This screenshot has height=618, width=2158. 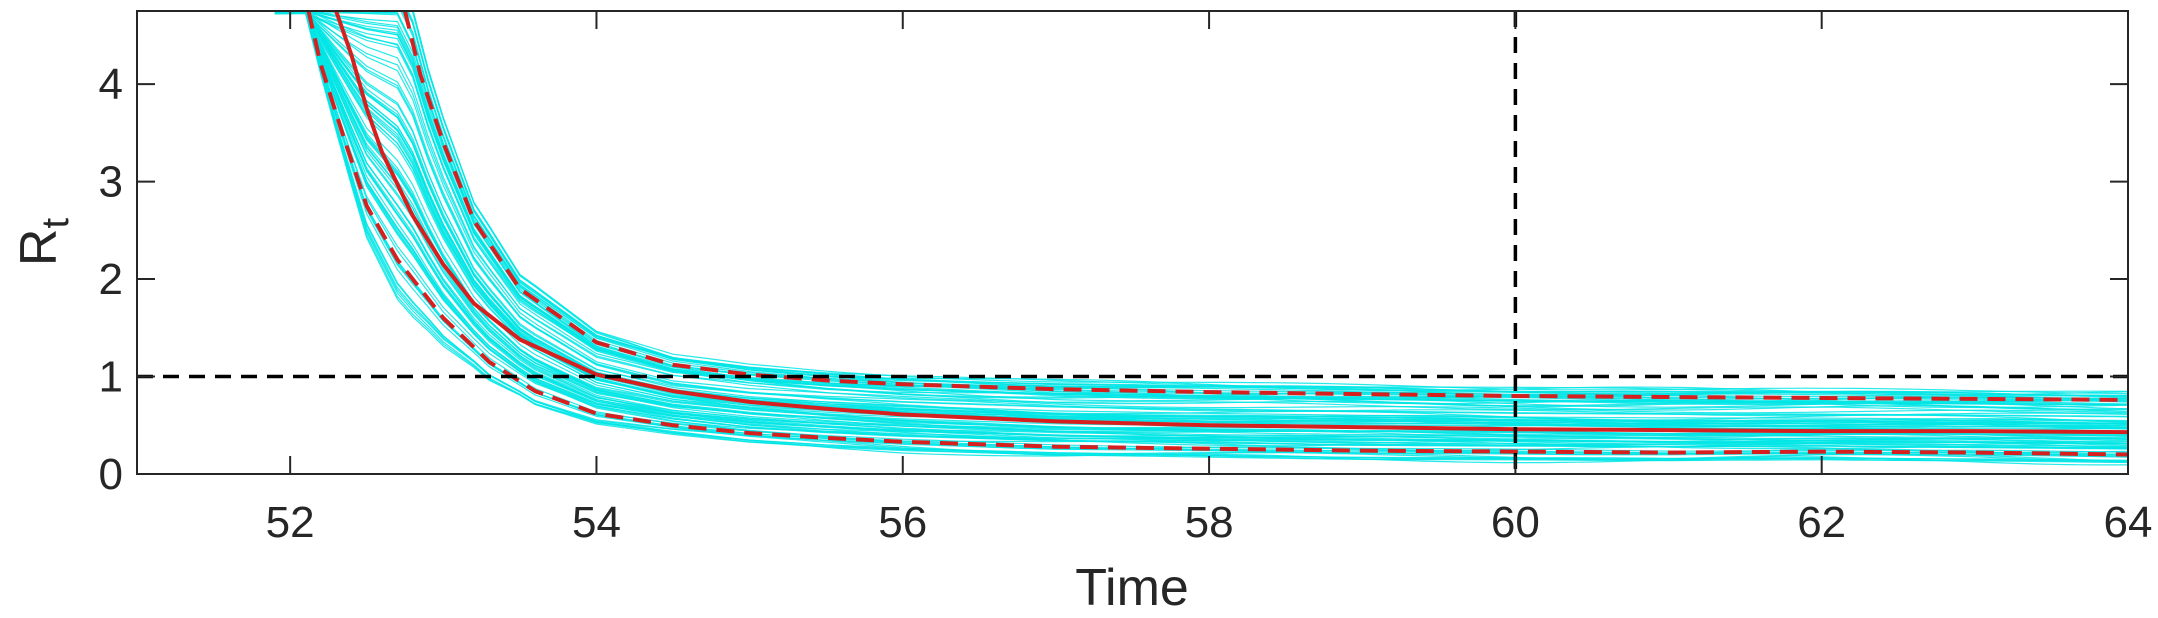 What do you see at coordinates (1209, 522) in the screenshot?
I see `x-tick-label: 58` at bounding box center [1209, 522].